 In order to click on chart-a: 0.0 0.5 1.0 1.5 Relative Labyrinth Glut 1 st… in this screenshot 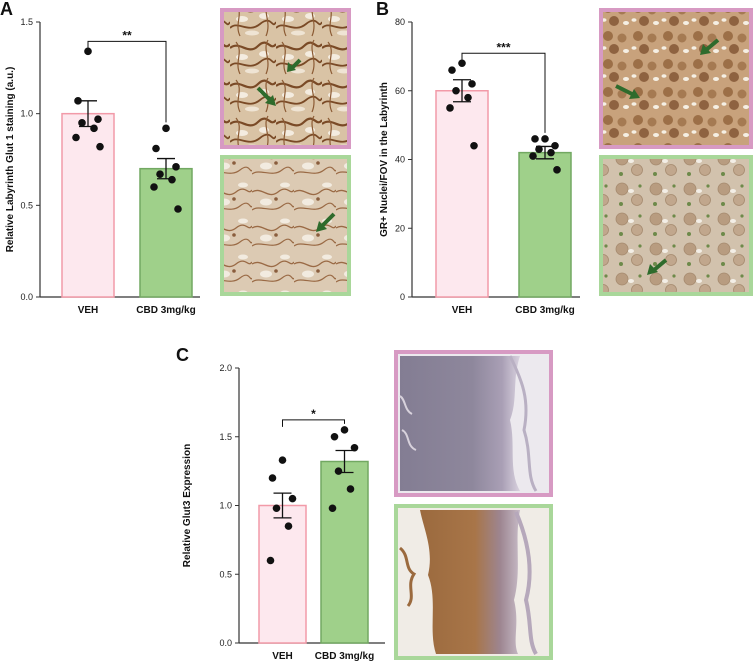, I will do `click(102, 166)`.